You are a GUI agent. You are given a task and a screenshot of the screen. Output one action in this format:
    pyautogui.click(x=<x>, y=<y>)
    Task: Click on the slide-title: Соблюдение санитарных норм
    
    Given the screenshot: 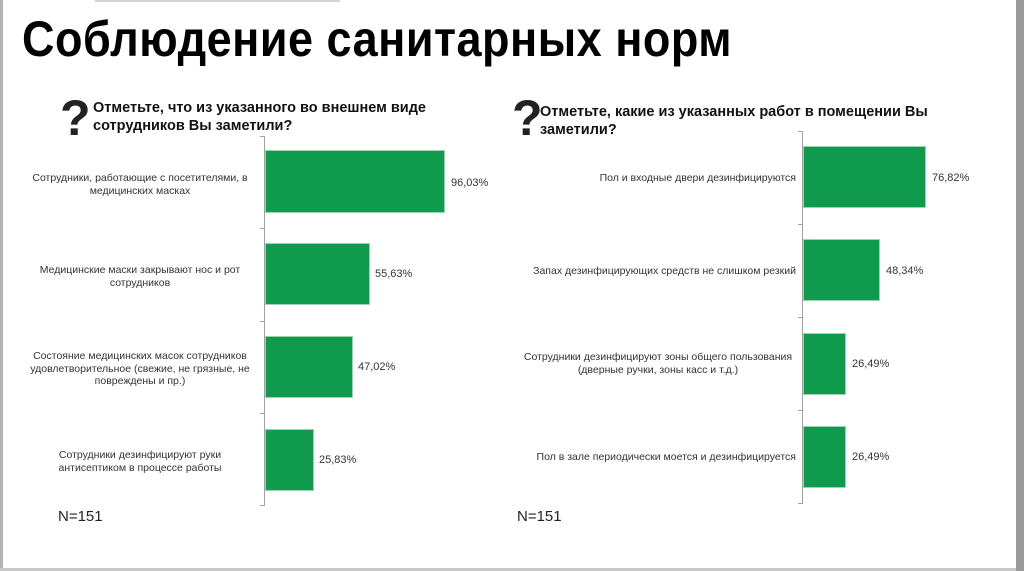 What is the action you would take?
    pyautogui.click(x=377, y=39)
    